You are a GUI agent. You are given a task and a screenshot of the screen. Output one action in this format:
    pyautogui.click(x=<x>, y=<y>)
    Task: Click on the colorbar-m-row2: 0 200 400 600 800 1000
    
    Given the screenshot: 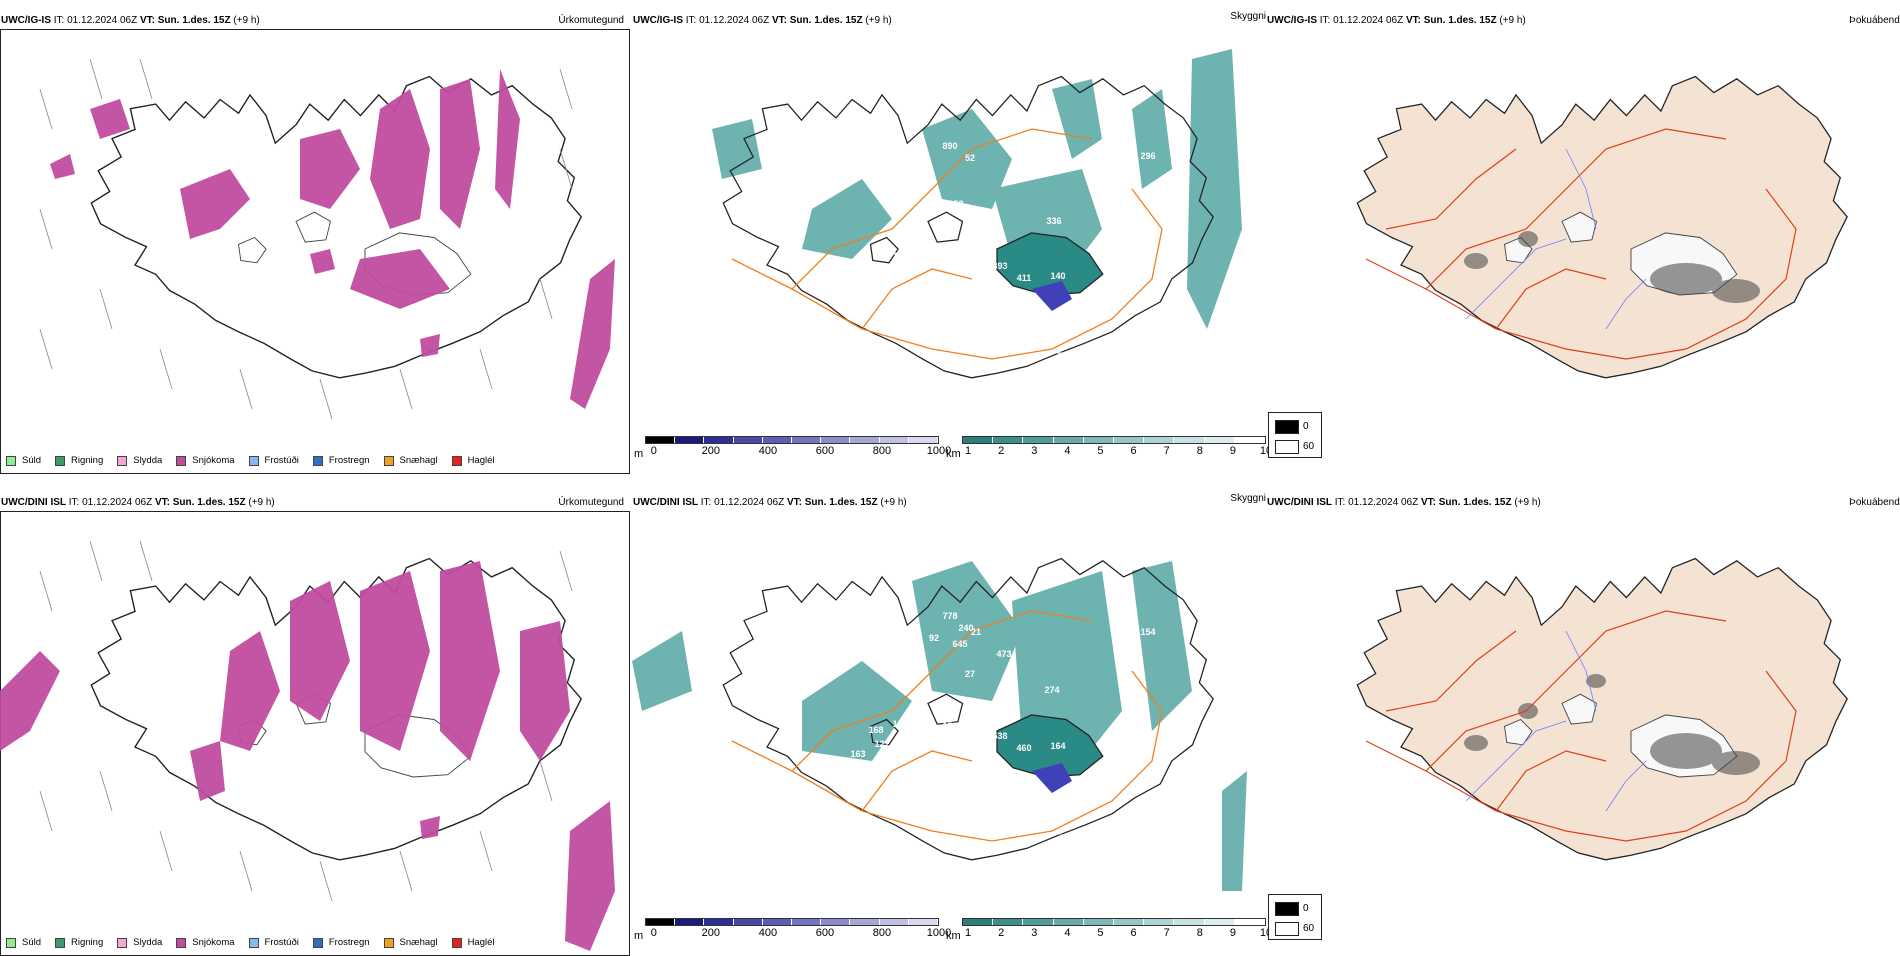 What is the action you would take?
    pyautogui.click(x=798, y=929)
    